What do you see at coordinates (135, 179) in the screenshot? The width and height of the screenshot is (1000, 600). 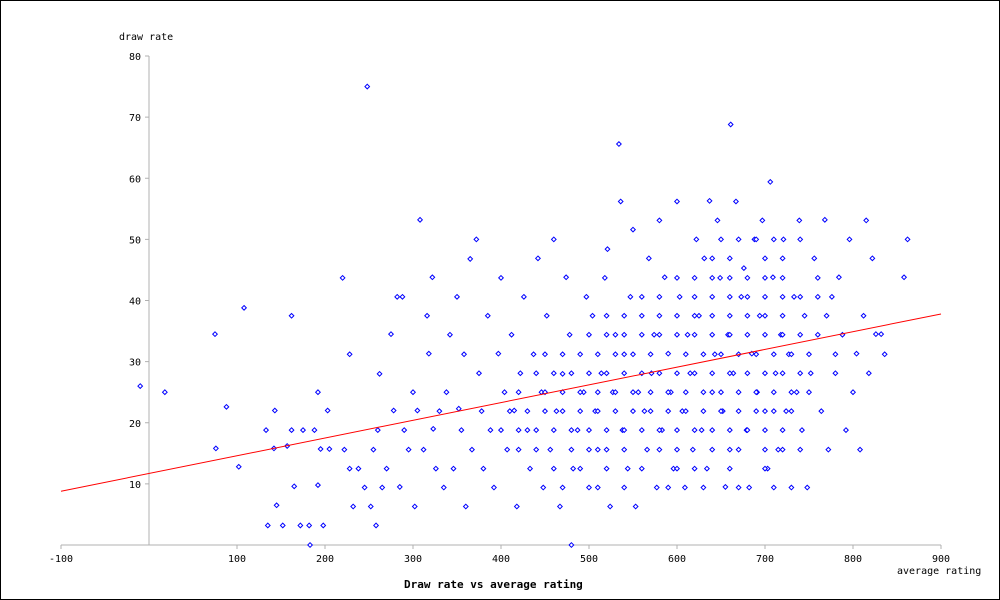 I see `y-tick-label: 60` at bounding box center [135, 179].